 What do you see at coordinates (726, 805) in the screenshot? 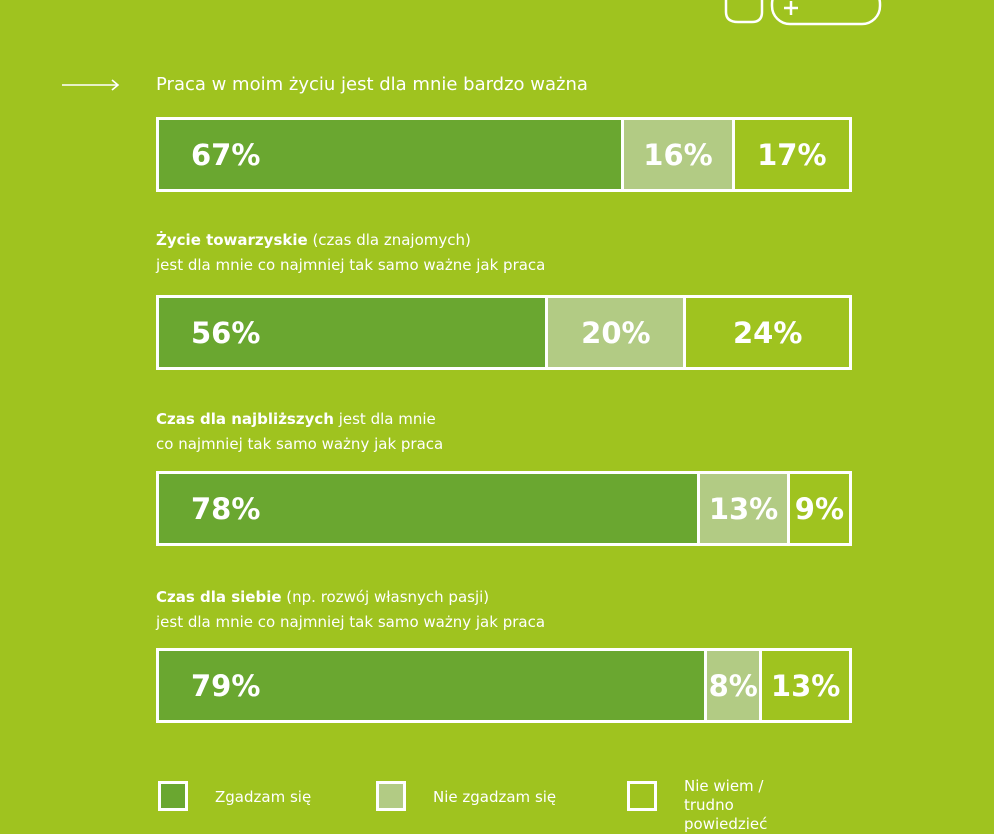
I see `legend-label: Nie wiem / trudno powiedzieć` at bounding box center [726, 805].